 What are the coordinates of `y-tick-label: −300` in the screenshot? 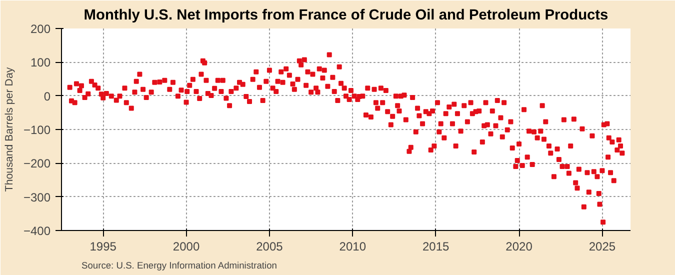 It's located at (37, 197).